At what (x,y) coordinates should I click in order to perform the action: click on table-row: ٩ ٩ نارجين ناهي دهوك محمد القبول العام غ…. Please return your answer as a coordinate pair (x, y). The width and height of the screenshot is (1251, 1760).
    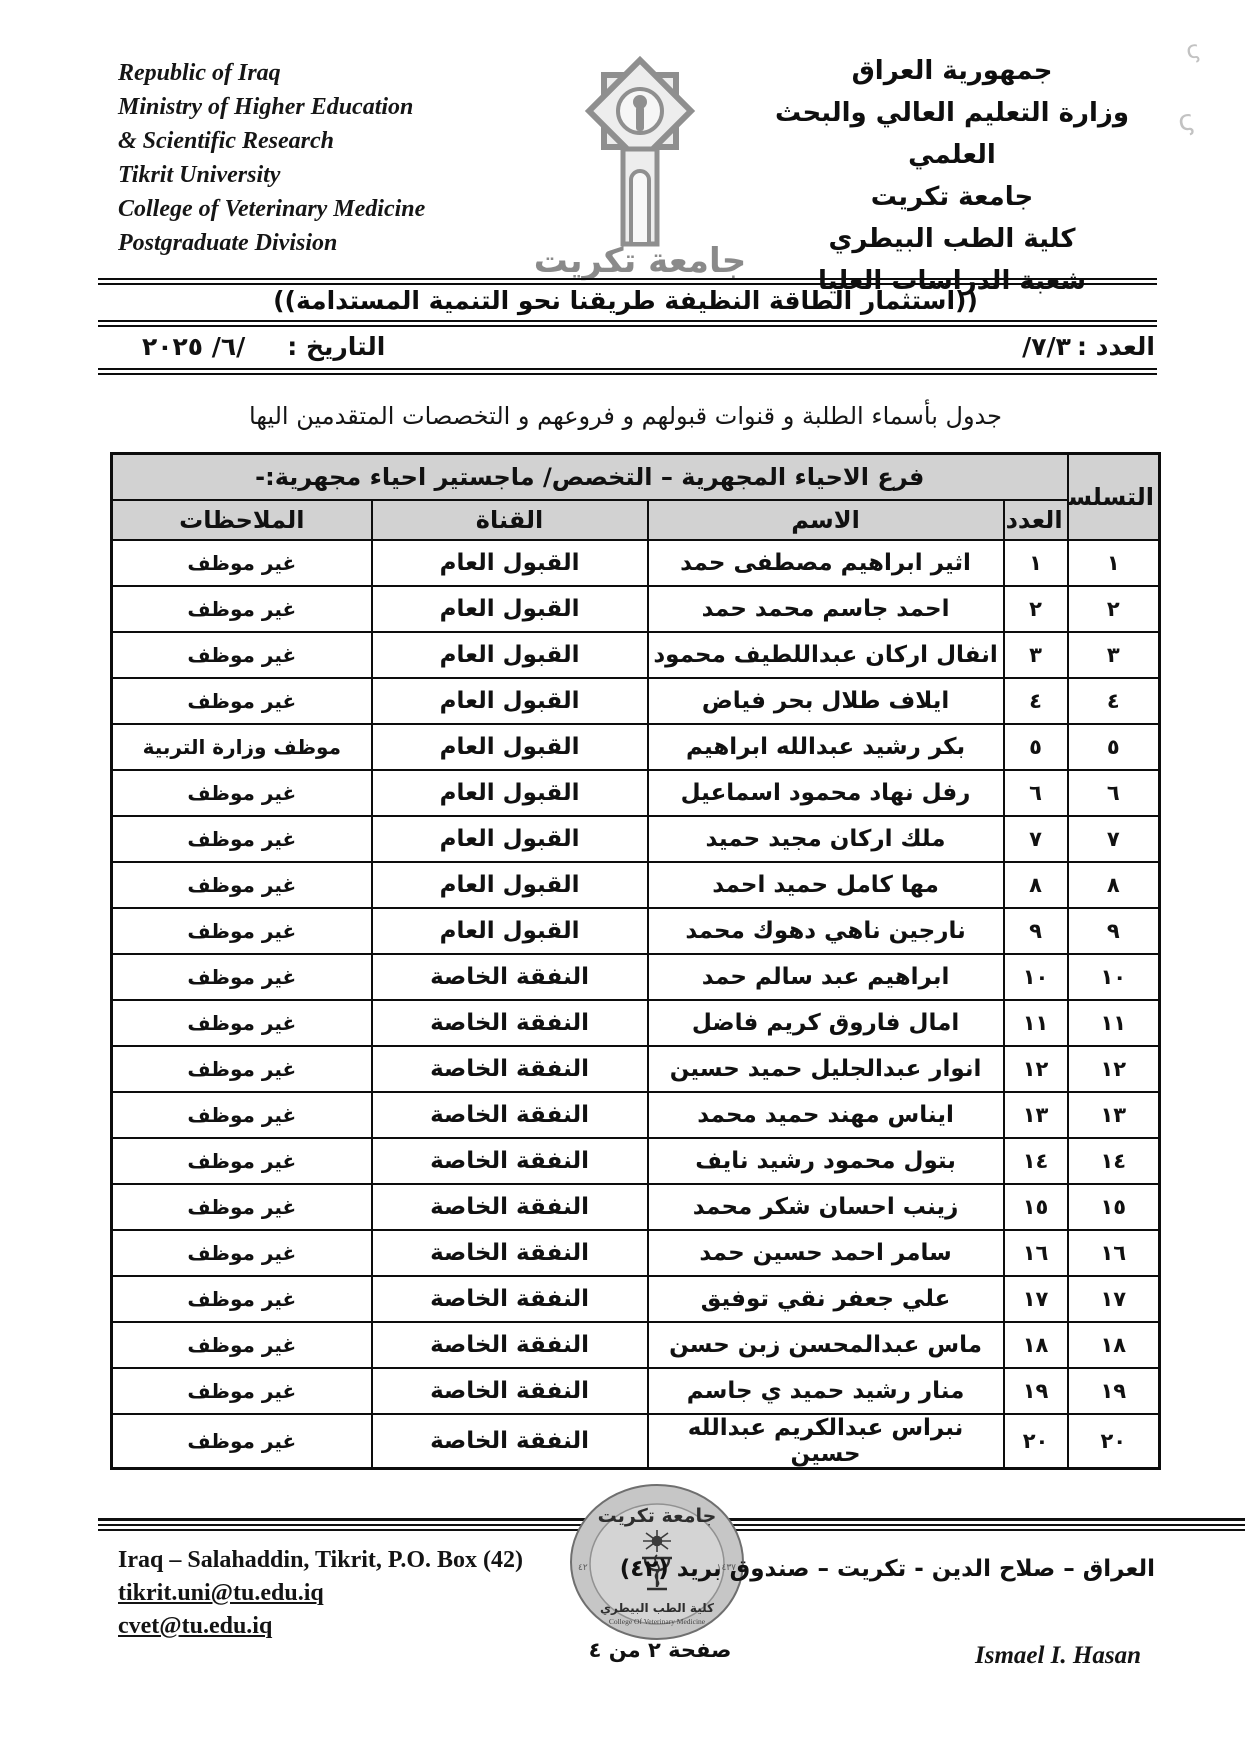
    Looking at the image, I should click on (635, 930).